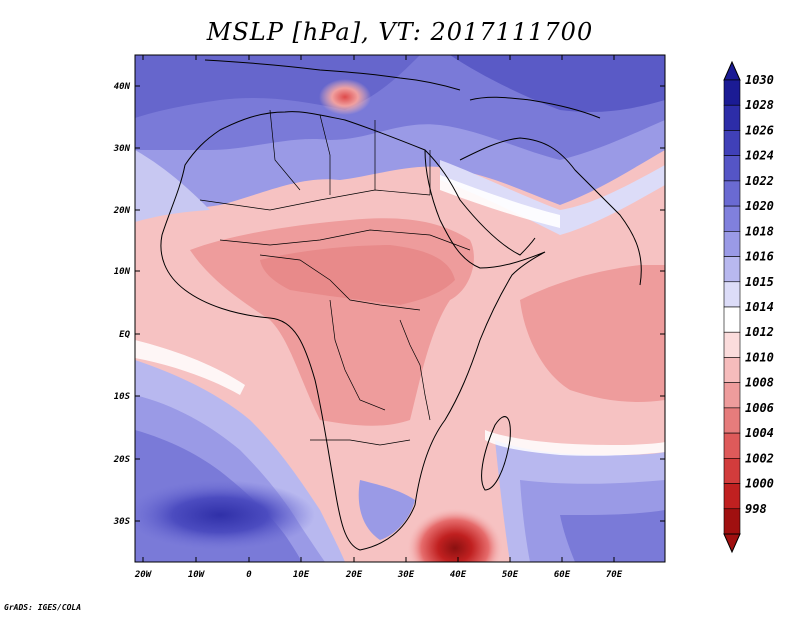 This screenshot has width=800, height=618. Describe the element at coordinates (759, 408) in the screenshot. I see `colorbar-label: 1006` at that location.